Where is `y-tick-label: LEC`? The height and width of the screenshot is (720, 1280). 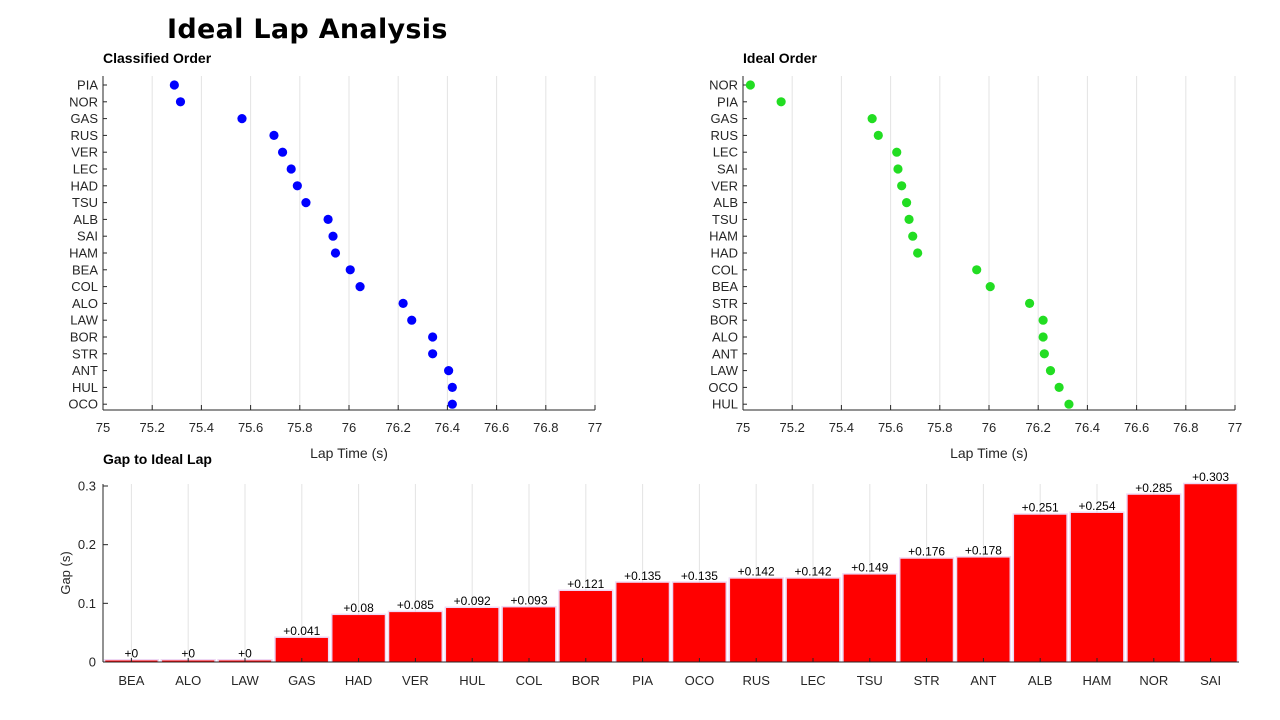
y-tick-label: LEC is located at coordinates (725, 152).